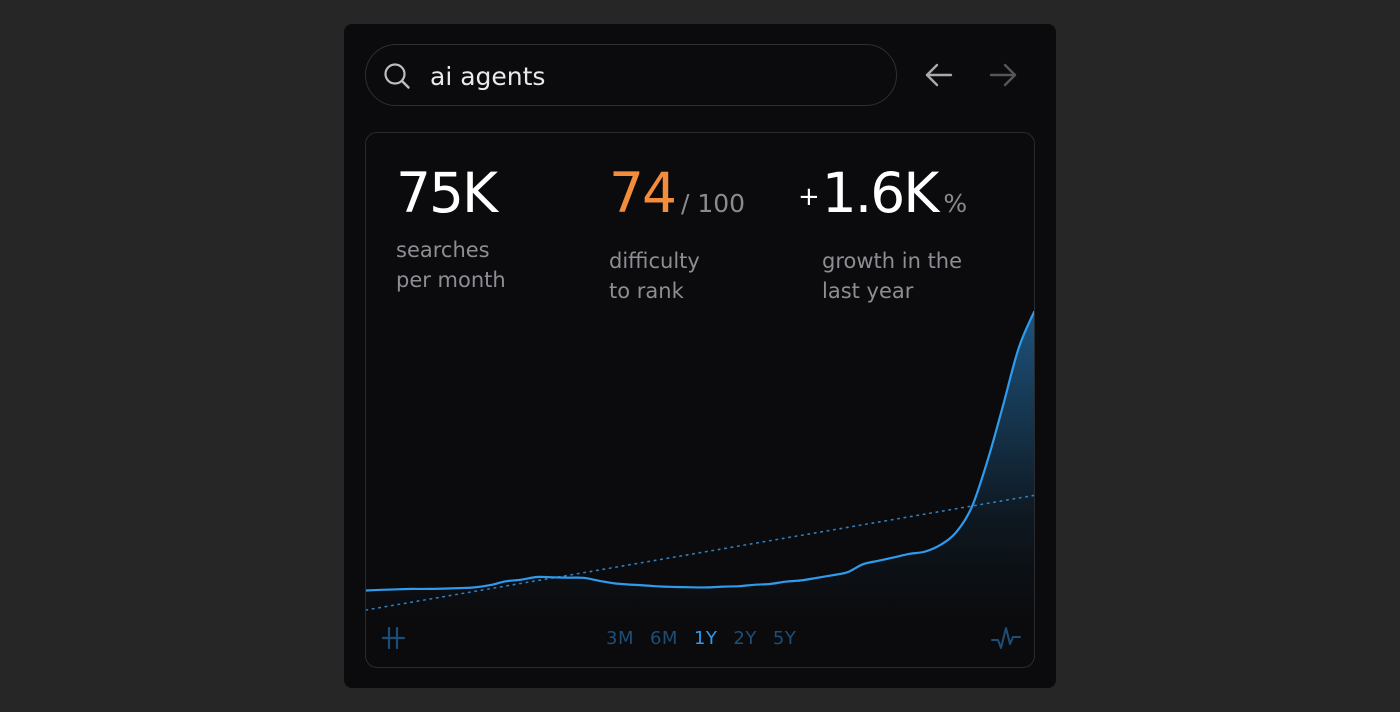 Image resolution: width=1400 pixels, height=712 pixels. What do you see at coordinates (713, 203) in the screenshot?
I see `difficulty-suffix: / 100` at bounding box center [713, 203].